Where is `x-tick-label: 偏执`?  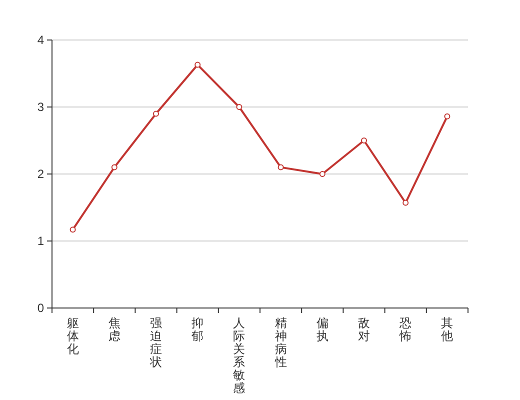 x-tick-label: 偏执 is located at coordinates (322, 329).